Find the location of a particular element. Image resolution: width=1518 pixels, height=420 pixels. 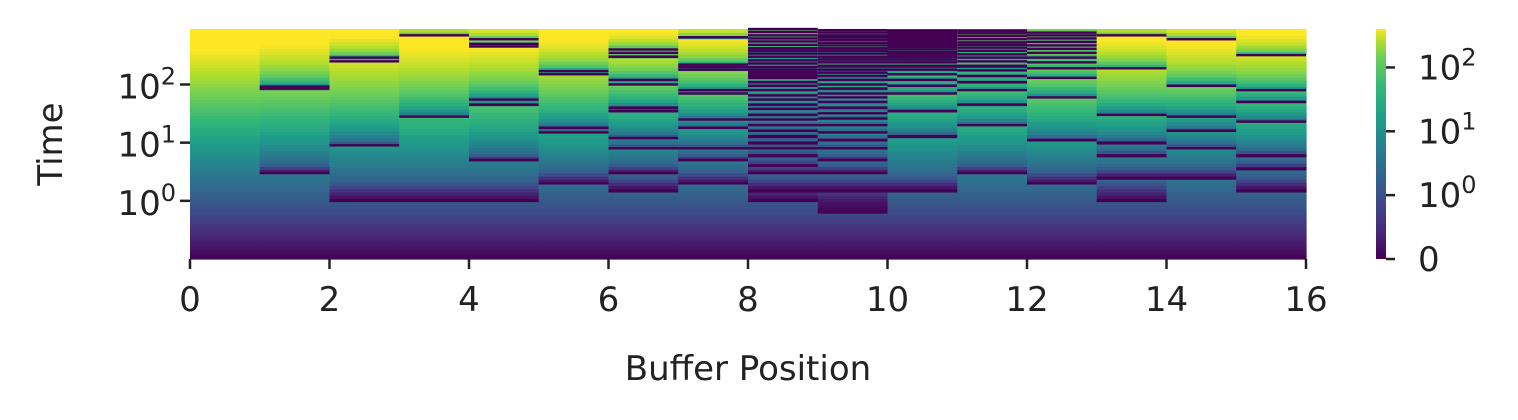

y-tick-label: 101 is located at coordinates (146, 143).